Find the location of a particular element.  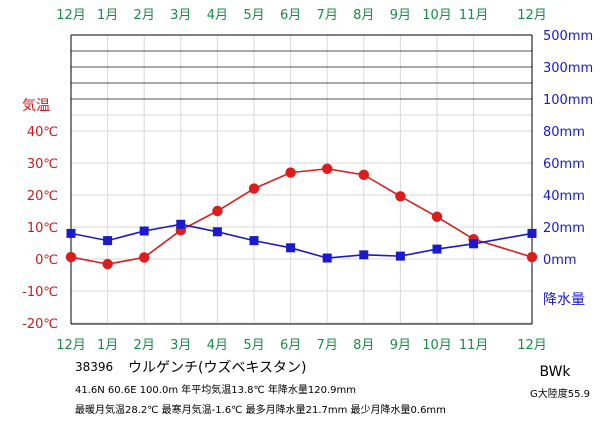

month-label-bottom: 6月 is located at coordinates (290, 345).